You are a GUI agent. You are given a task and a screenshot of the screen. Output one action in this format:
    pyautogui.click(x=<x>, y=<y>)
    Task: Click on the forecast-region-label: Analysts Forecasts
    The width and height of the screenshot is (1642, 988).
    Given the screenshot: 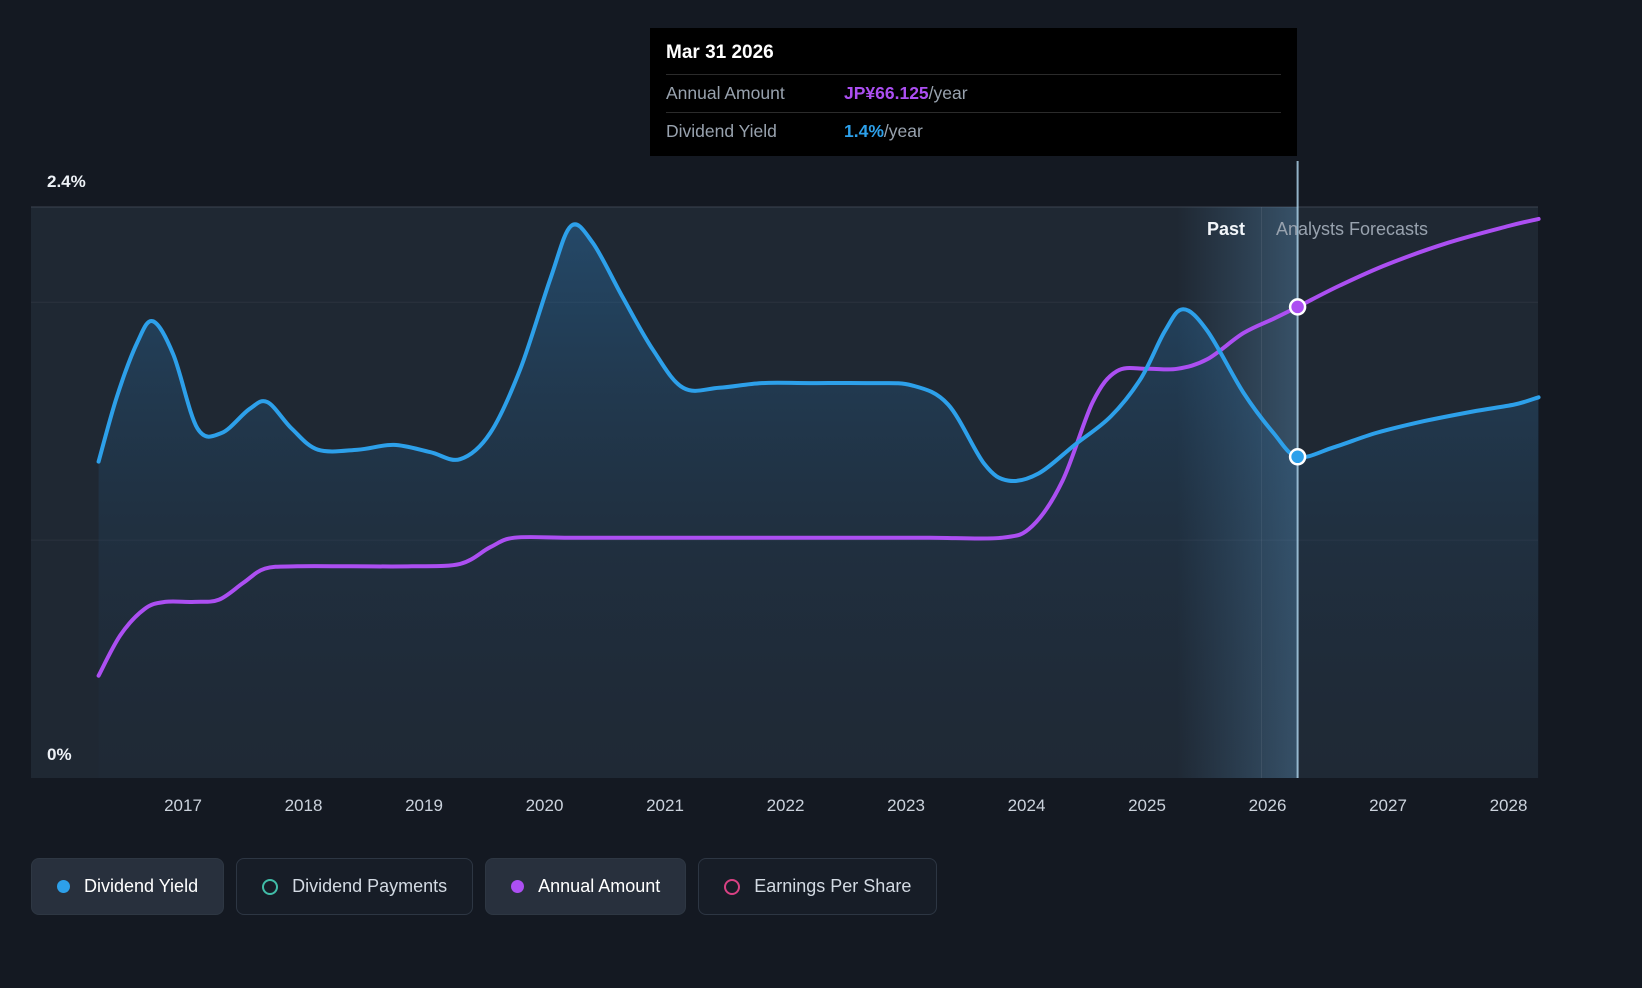 What is the action you would take?
    pyautogui.click(x=1352, y=229)
    